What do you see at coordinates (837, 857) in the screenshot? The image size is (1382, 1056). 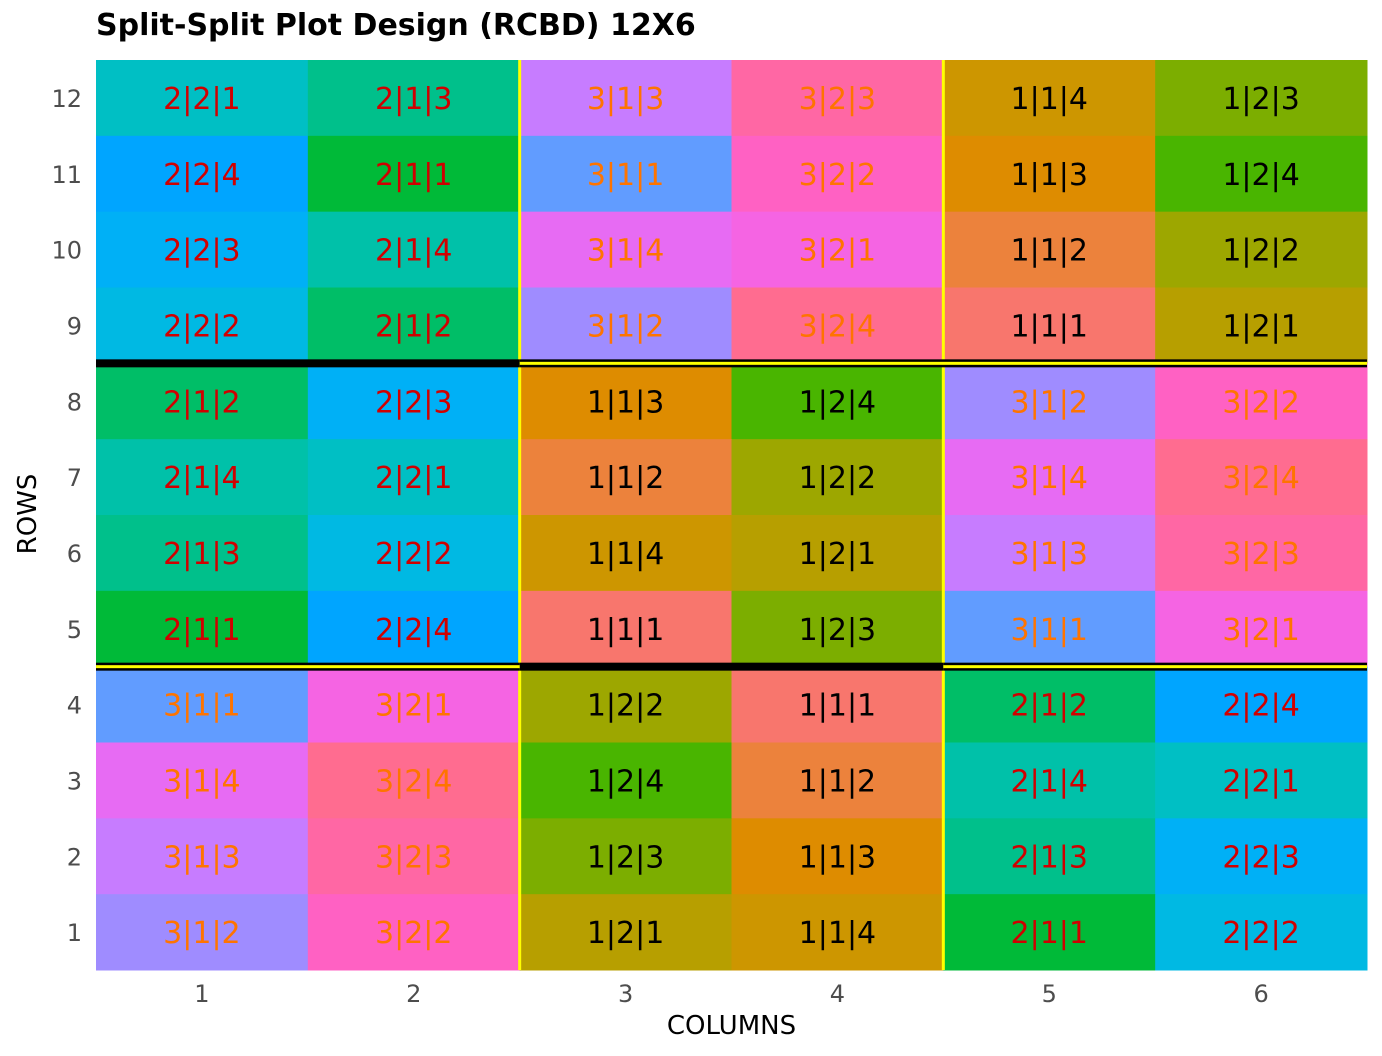 I see `plot-label-r2-c4: 1|1|3` at bounding box center [837, 857].